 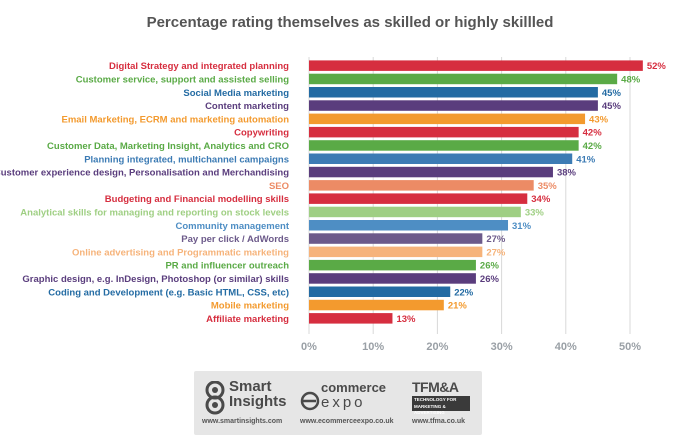 I want to click on category-label: Affiliate marketing, so click(x=247, y=319).